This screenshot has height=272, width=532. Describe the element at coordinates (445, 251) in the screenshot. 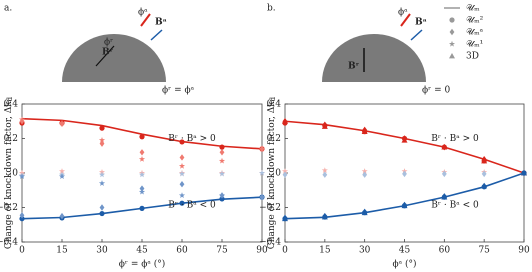

I see `x-tick-label: 60` at that location.